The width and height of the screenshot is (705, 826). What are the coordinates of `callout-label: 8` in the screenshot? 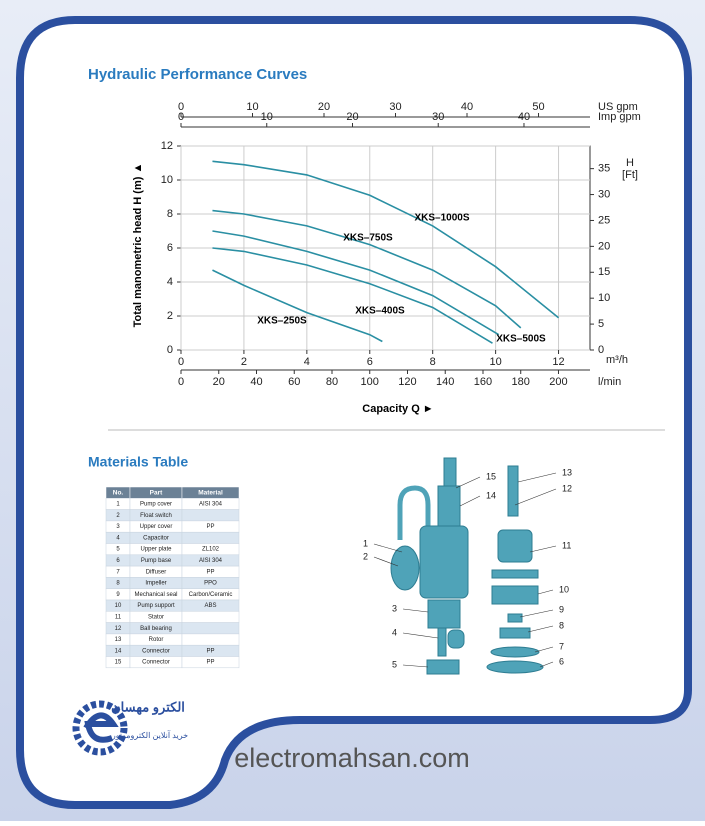 It's located at (561, 625).